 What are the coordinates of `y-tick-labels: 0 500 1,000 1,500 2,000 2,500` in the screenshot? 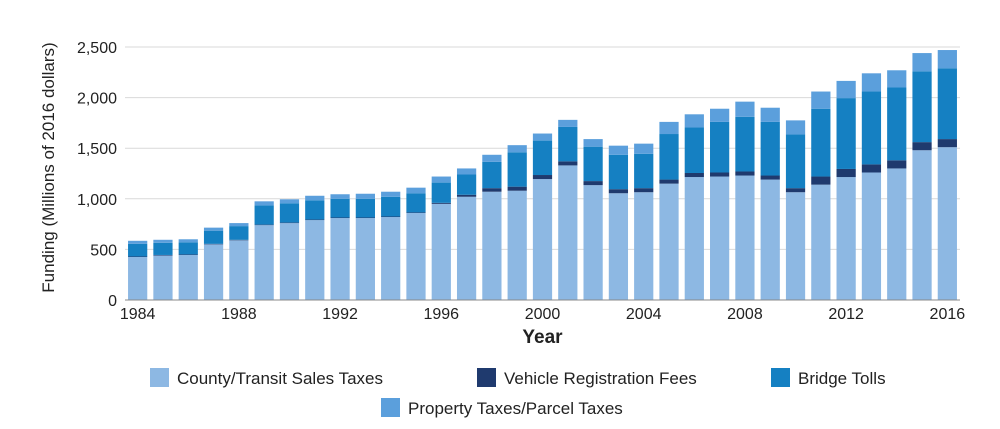 It's located at (97, 175).